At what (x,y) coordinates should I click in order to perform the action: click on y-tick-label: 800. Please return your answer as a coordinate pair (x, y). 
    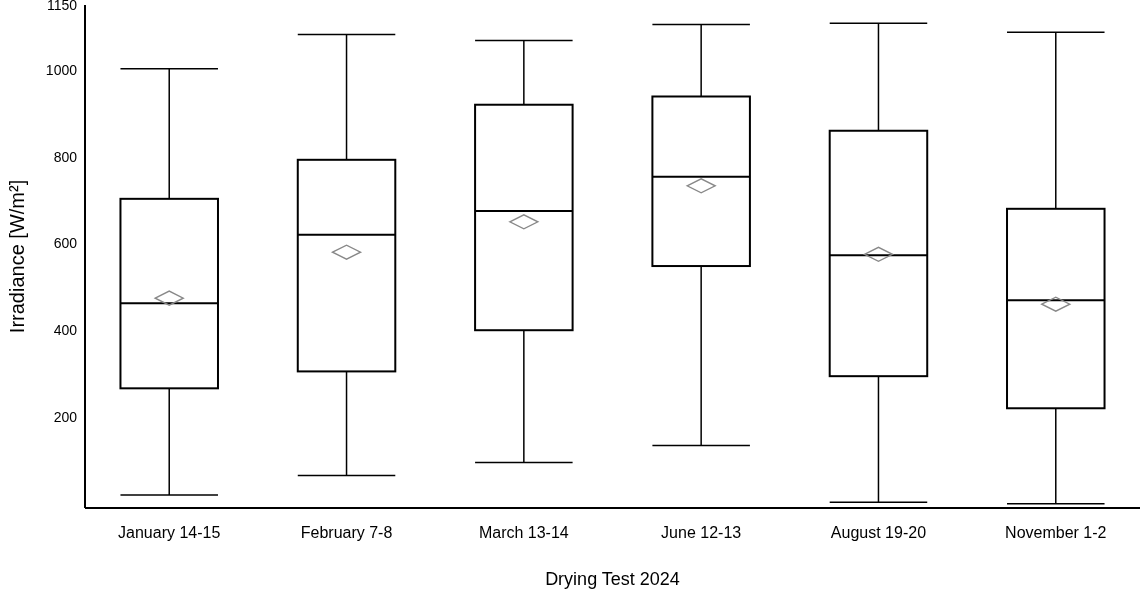
    Looking at the image, I should click on (65, 156).